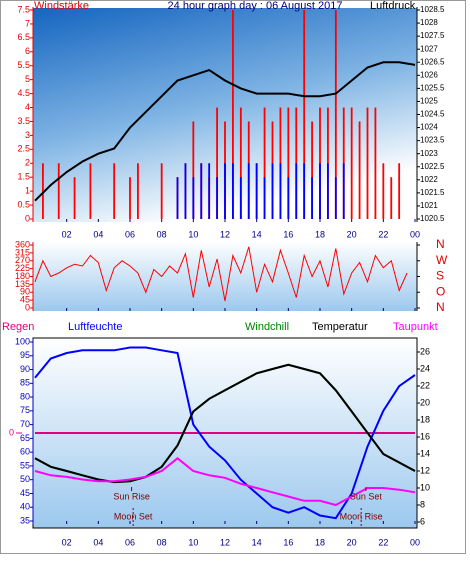  I want to click on legend-label: Temperatur, so click(340, 327).